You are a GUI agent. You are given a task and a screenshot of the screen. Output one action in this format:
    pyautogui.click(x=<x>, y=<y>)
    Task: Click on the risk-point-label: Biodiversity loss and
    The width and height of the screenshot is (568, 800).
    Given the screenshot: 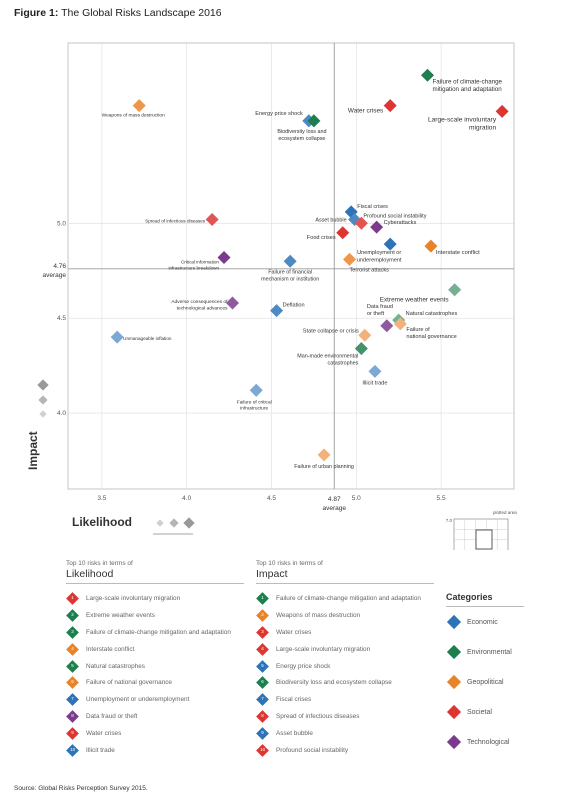 What is the action you would take?
    pyautogui.click(x=301, y=132)
    